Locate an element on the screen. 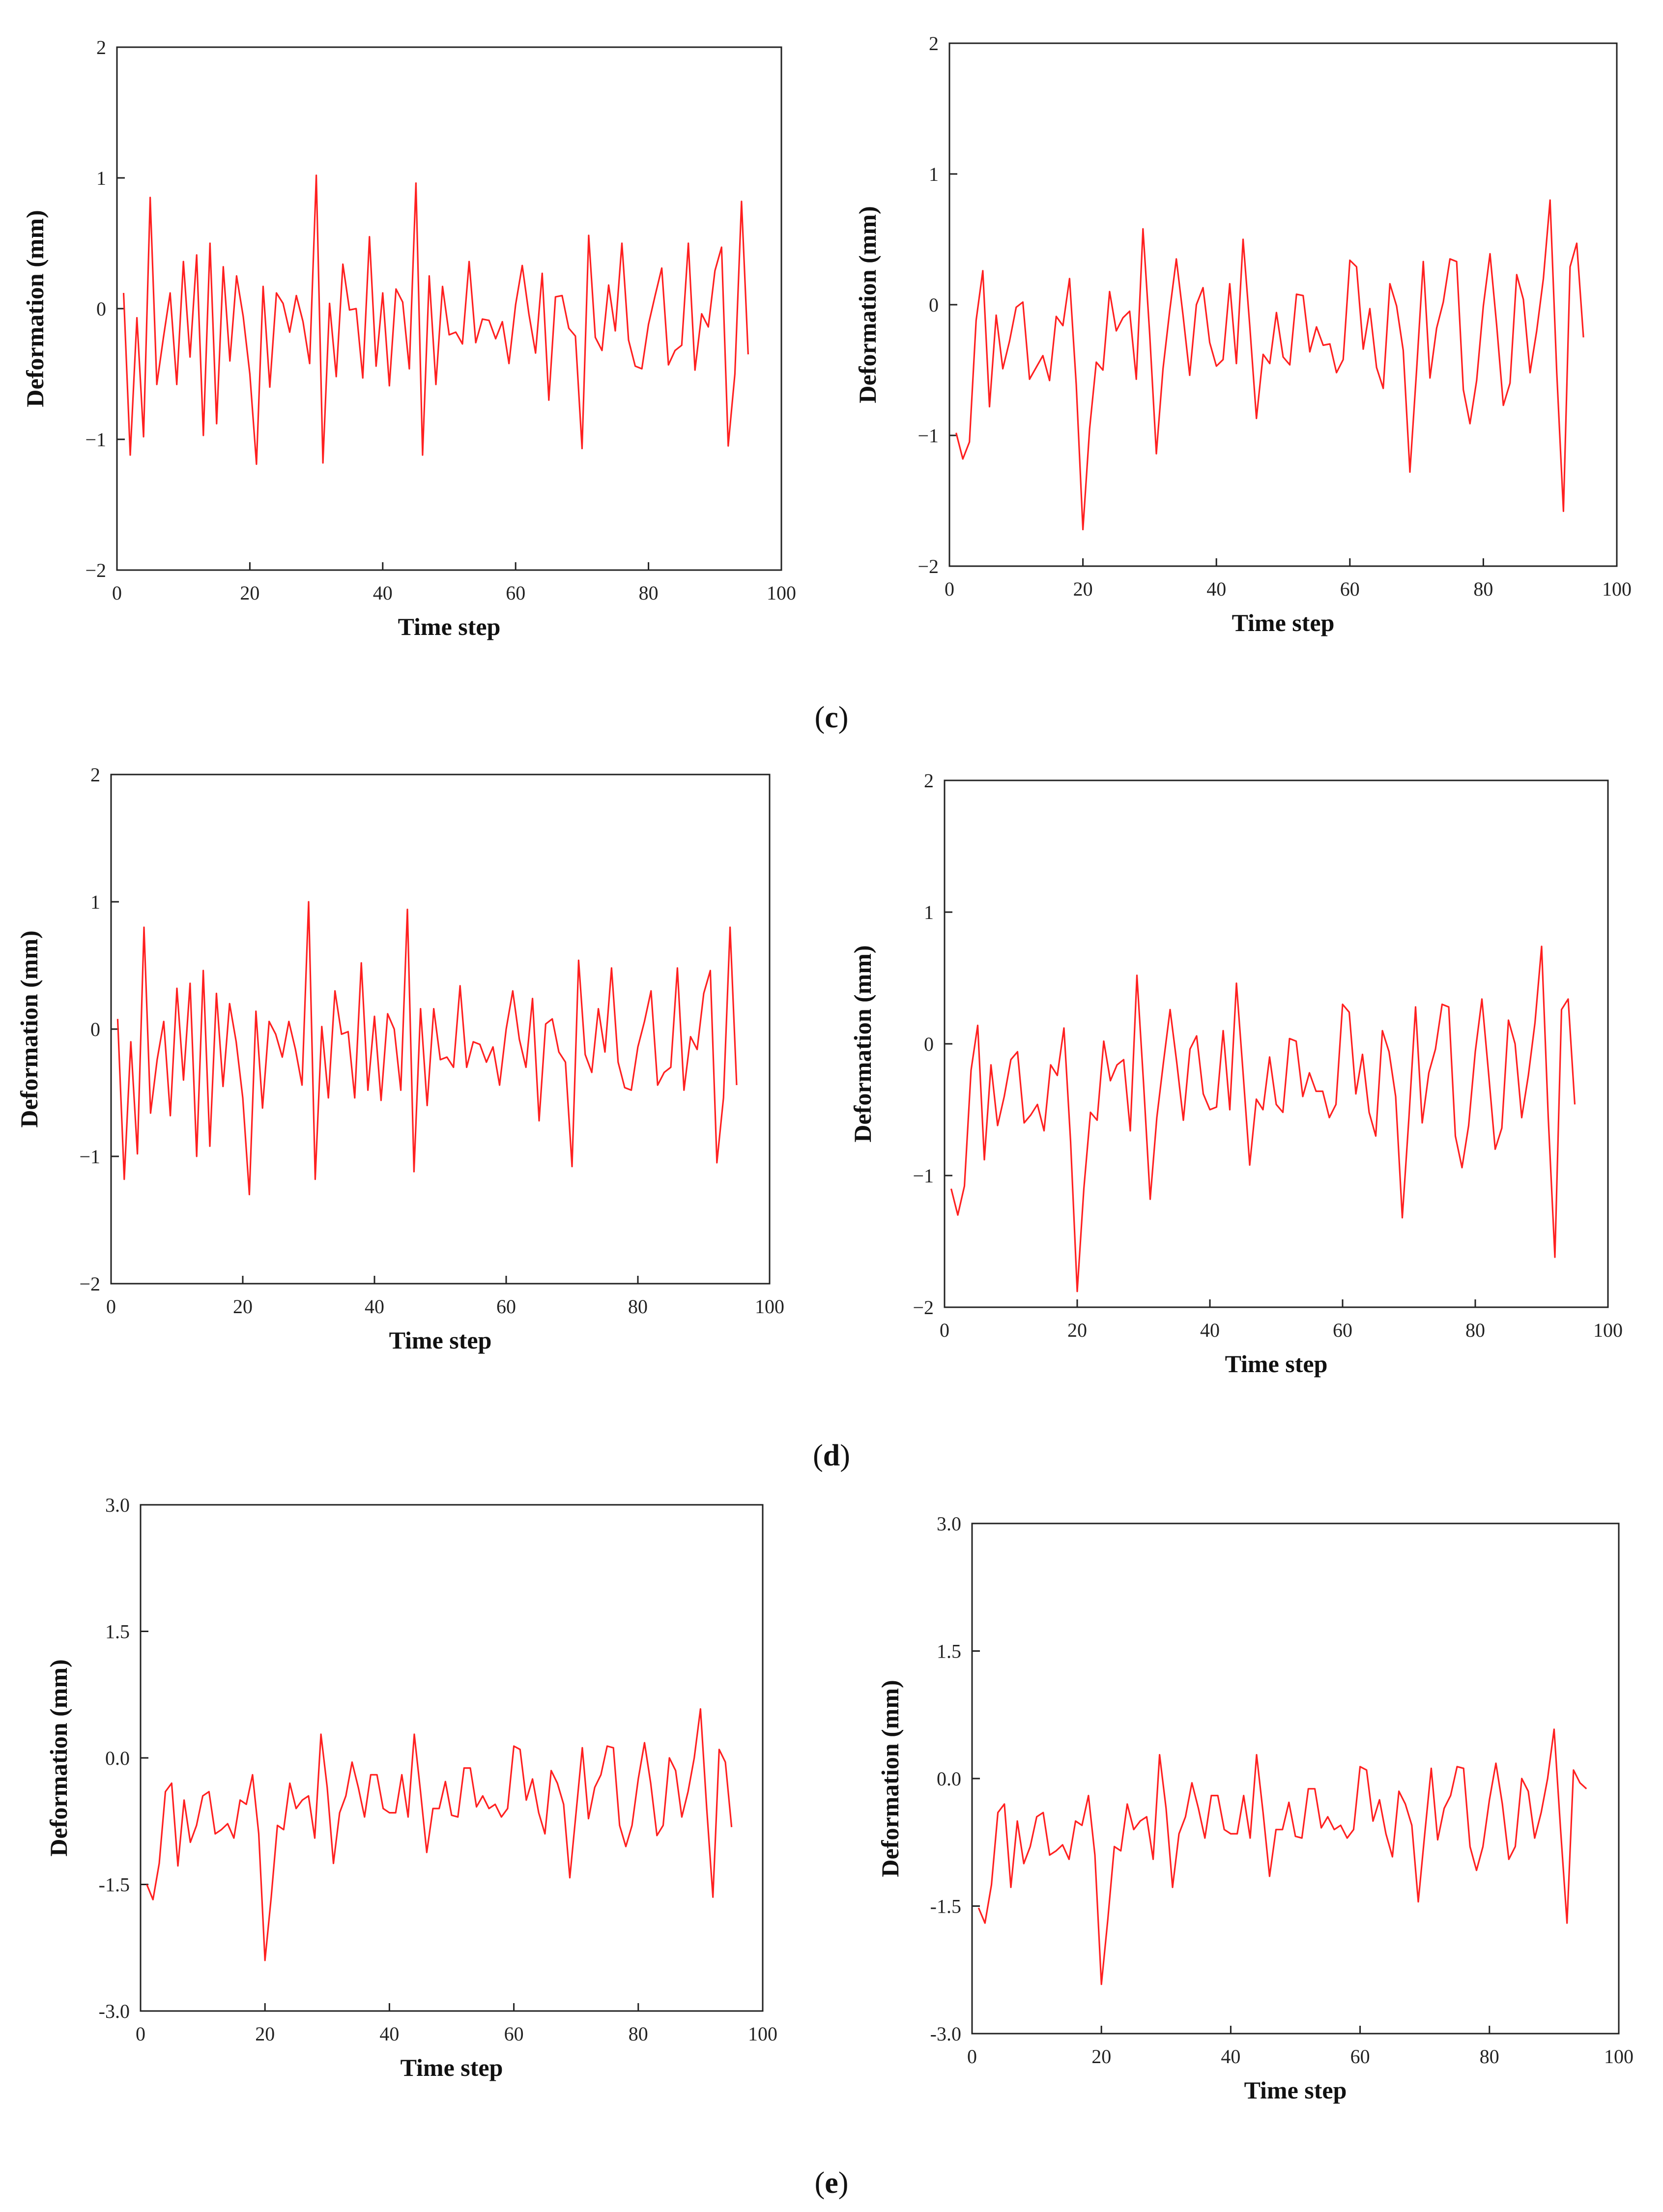 This screenshot has height=2212, width=1663. panel-caption-d: (d) is located at coordinates (832, 1456).